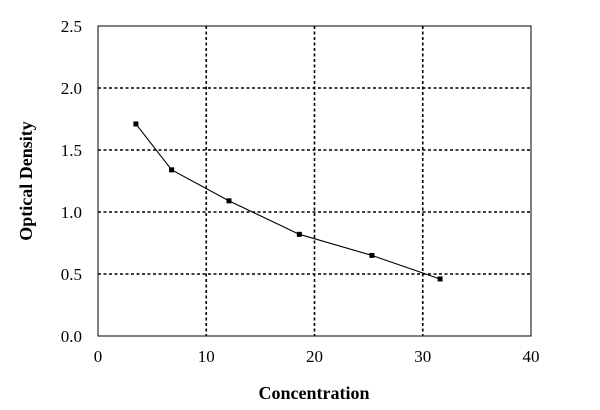 This screenshot has height=410, width=600. Describe the element at coordinates (314, 393) in the screenshot. I see `x-axis-title: Concentration` at that location.